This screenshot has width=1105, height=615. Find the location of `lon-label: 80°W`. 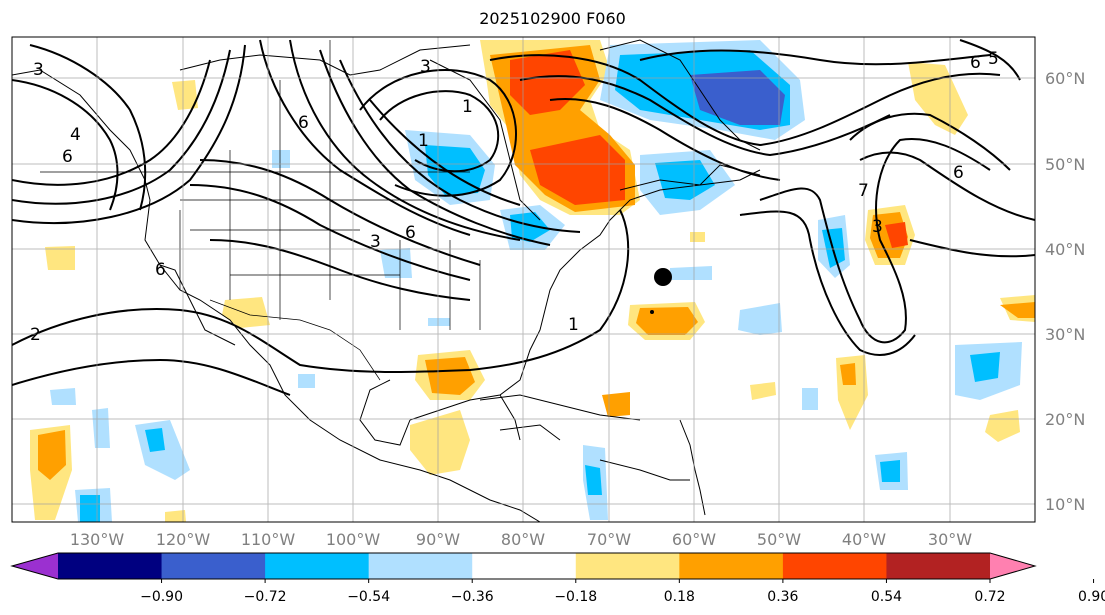

lon-label: 80°W is located at coordinates (523, 539).